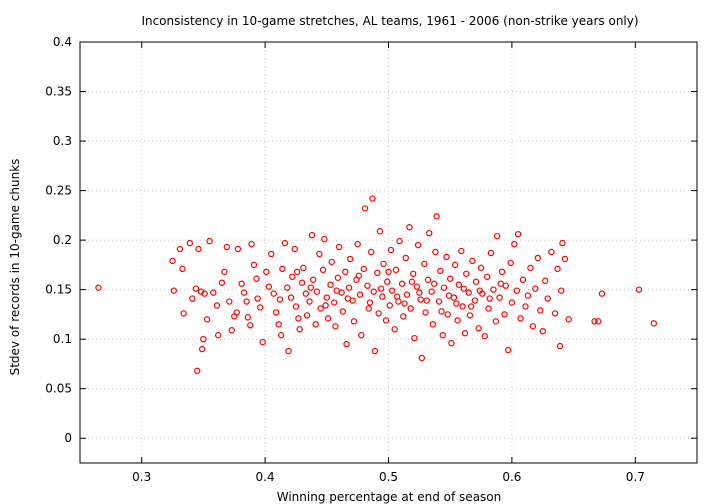 The image size is (720, 504). Describe the element at coordinates (58, 92) in the screenshot. I see `y-tick-label: 0.35` at that location.